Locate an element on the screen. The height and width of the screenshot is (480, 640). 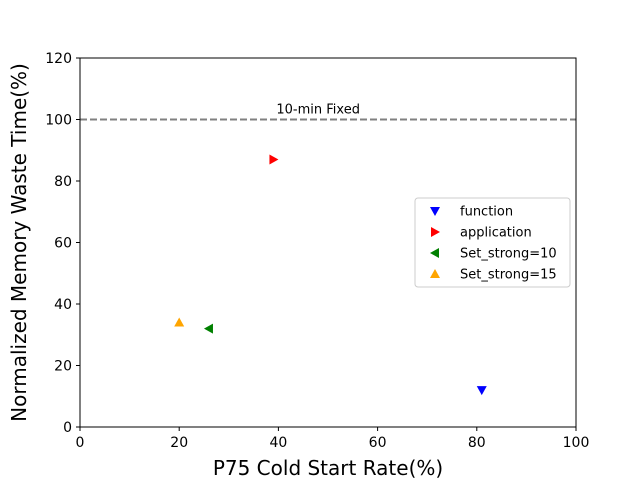
y-tick-label: 80 is located at coordinates (63, 182).